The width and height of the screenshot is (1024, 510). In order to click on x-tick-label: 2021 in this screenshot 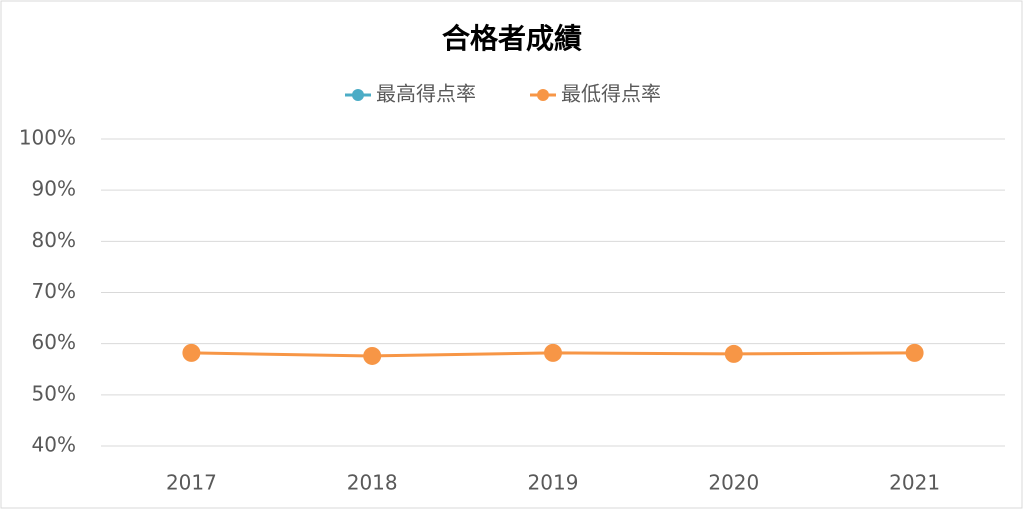, I will do `click(914, 483)`.